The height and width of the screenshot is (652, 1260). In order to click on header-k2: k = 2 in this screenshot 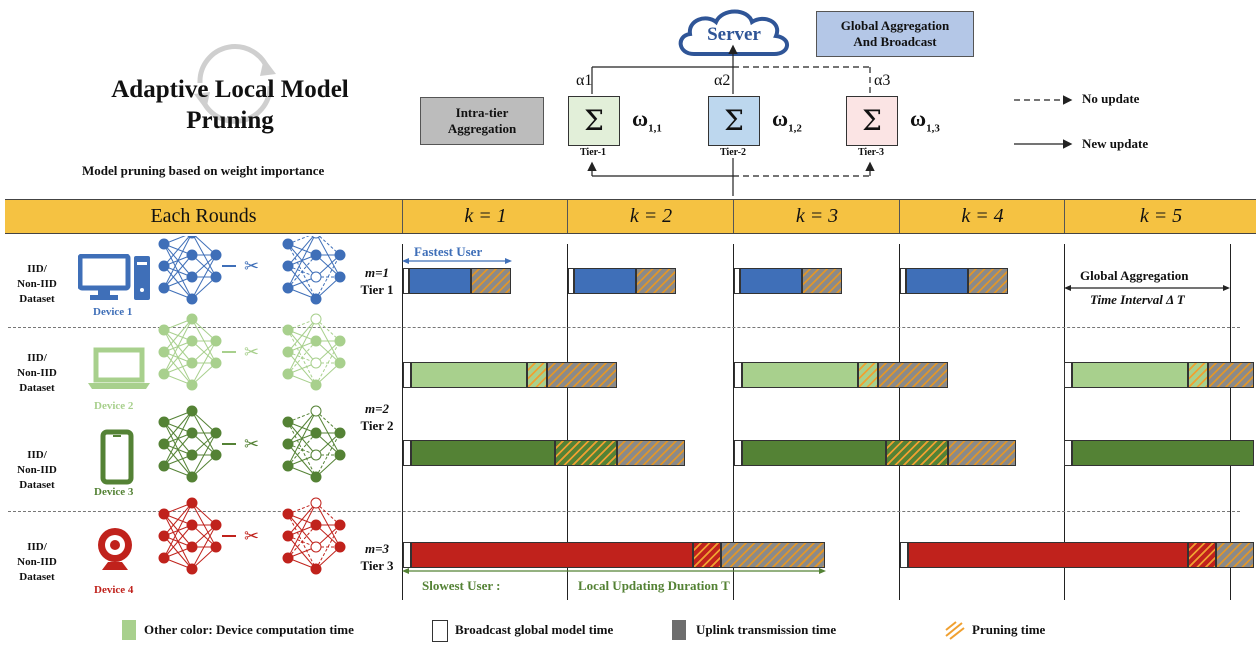, I will do `click(650, 216)`.